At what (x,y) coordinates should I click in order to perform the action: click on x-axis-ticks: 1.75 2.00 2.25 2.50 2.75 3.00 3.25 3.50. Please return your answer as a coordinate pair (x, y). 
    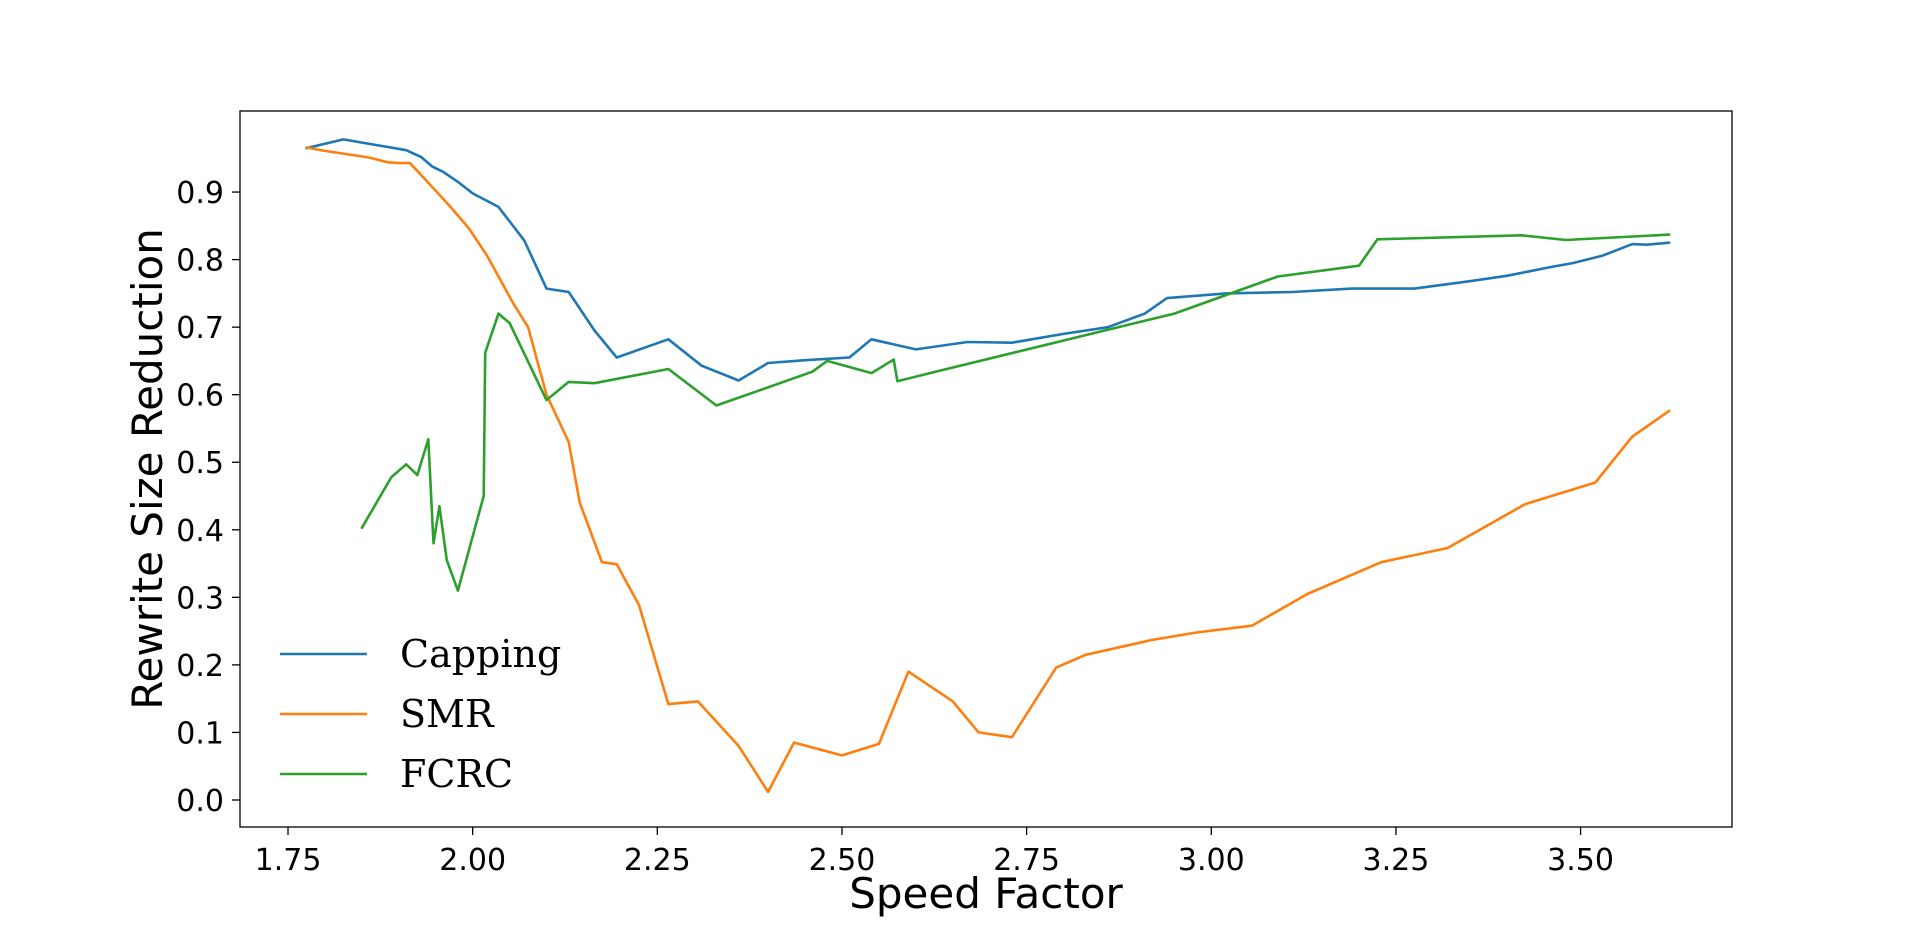
    Looking at the image, I should click on (934, 852).